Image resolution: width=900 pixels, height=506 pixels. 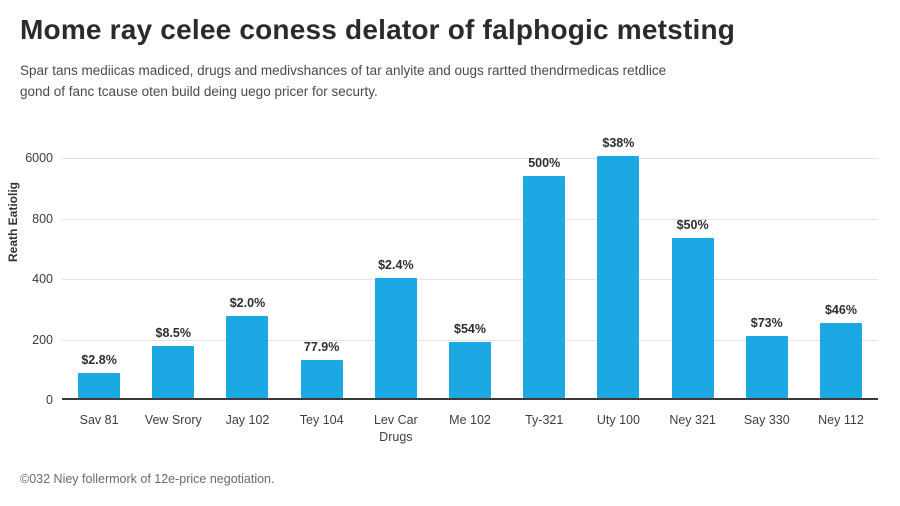 I want to click on bar-value-label: $54%, so click(x=470, y=329).